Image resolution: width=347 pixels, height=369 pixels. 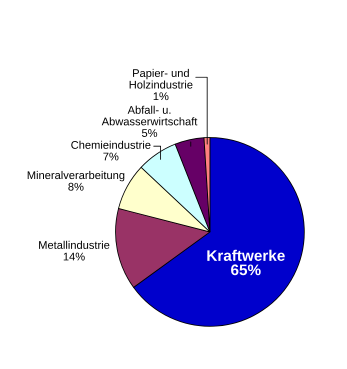 What do you see at coordinates (74, 244) in the screenshot?
I see `slice-label: Metallindustrie` at bounding box center [74, 244].